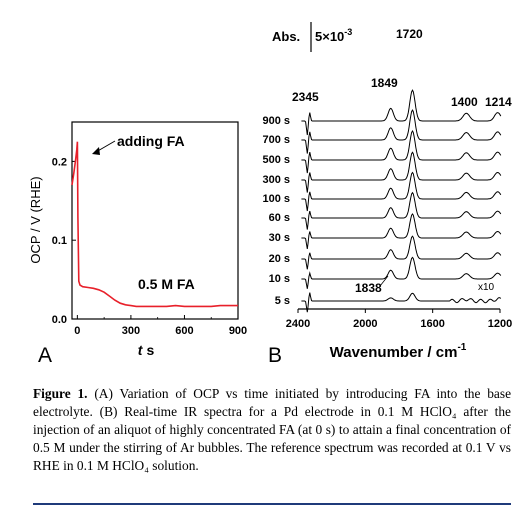  Describe the element at coordinates (35, 219) in the screenshot. I see `panel-a-ylabel: OCP / V (RHE)` at that location.